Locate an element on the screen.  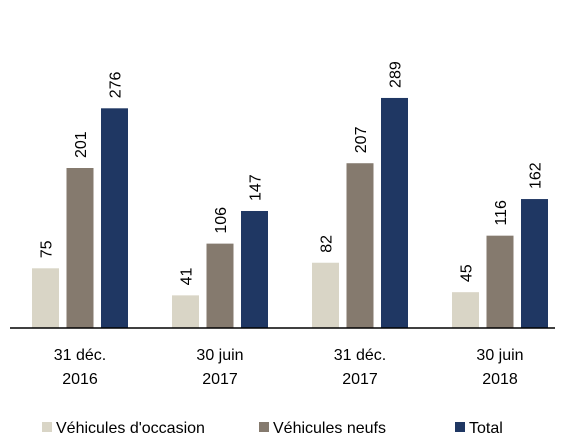
legend-label: Véhicules d'occasion is located at coordinates (130, 427).